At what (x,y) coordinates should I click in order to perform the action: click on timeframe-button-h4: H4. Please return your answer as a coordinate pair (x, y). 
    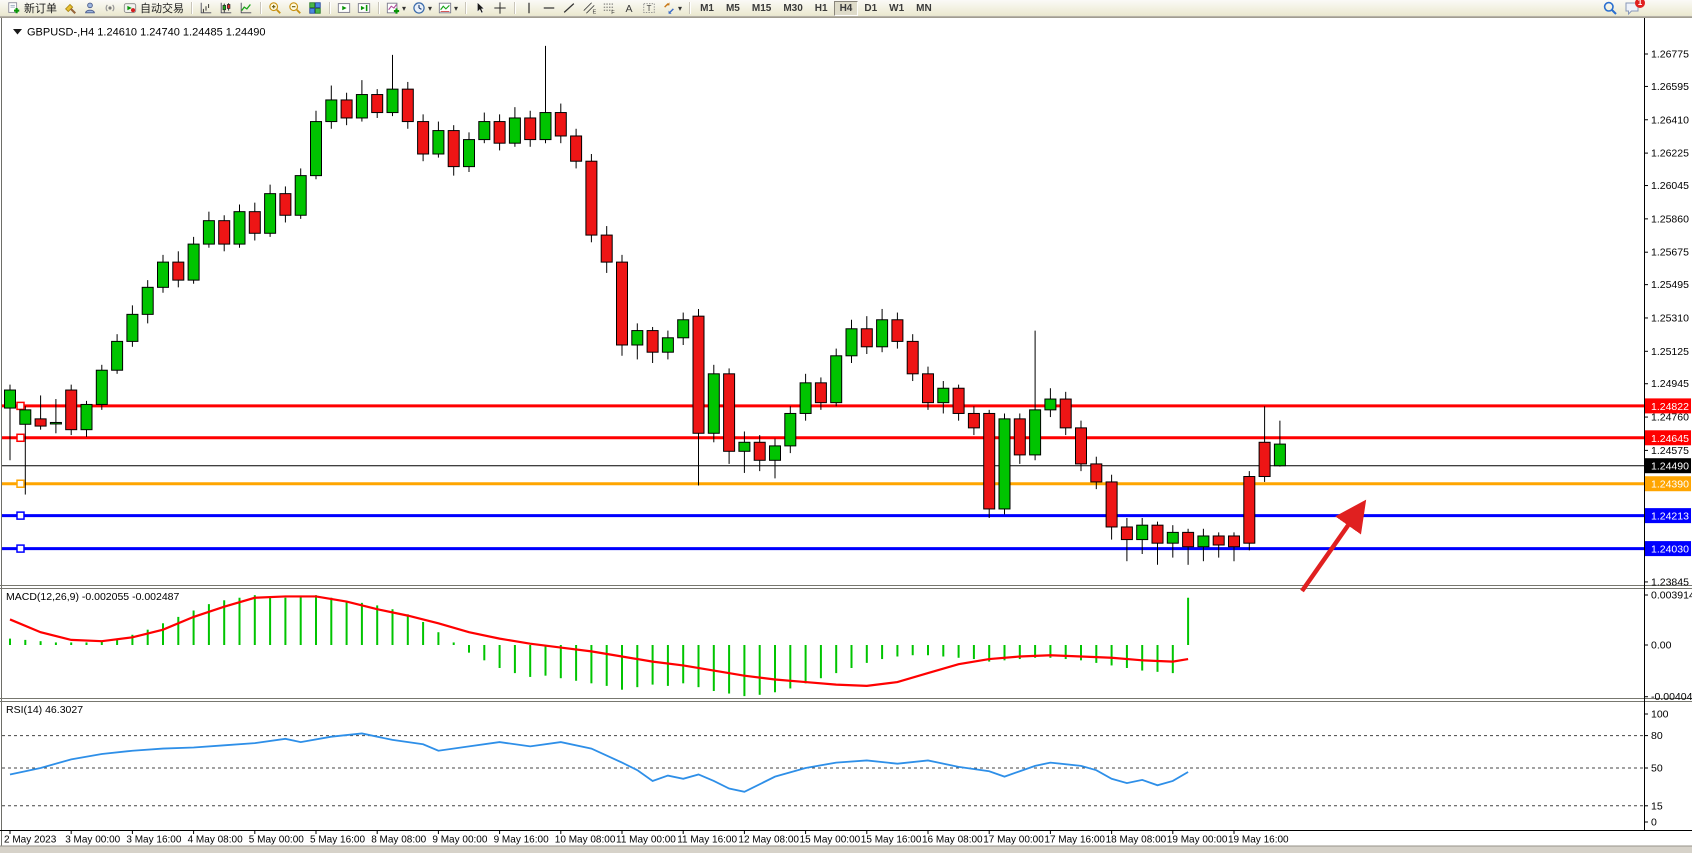
    Looking at the image, I should click on (846, 8).